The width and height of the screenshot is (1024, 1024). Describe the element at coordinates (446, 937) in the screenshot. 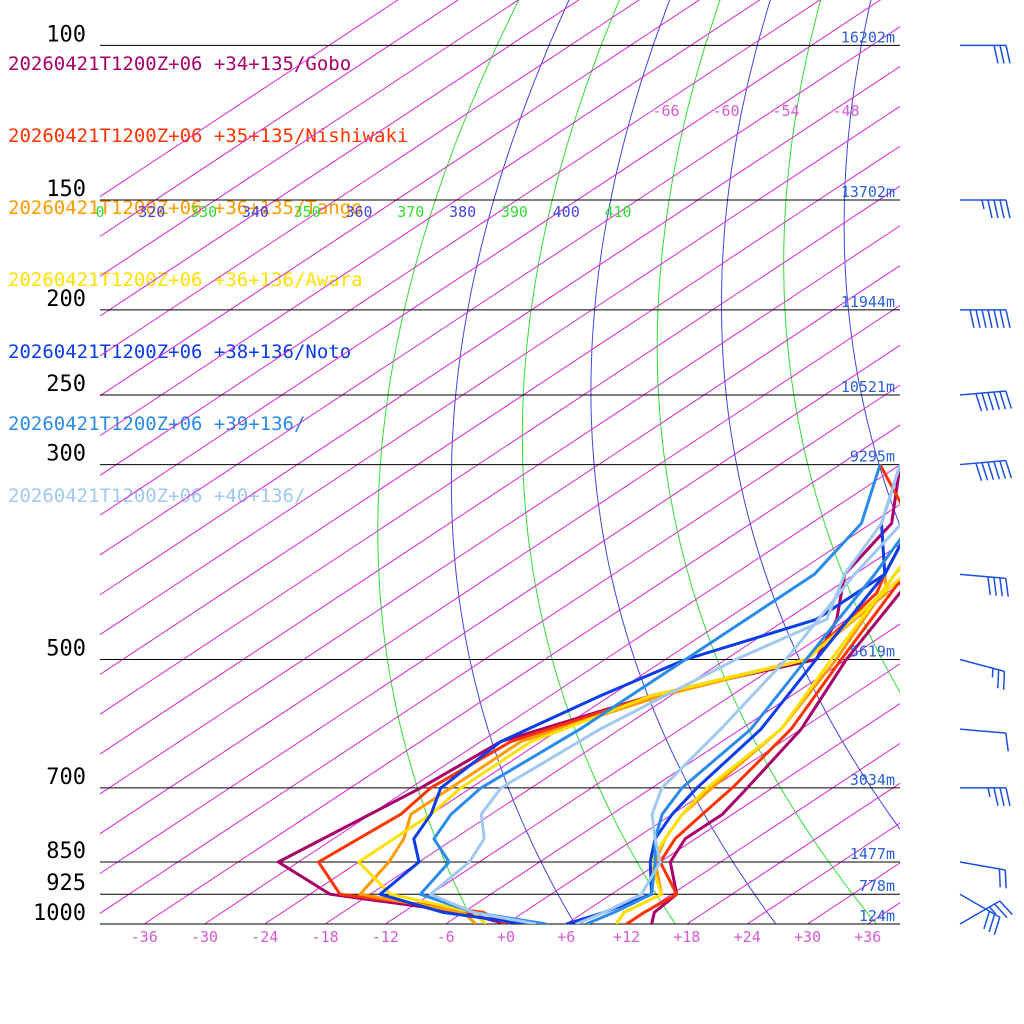

I see `temperature-tick: -6` at that location.